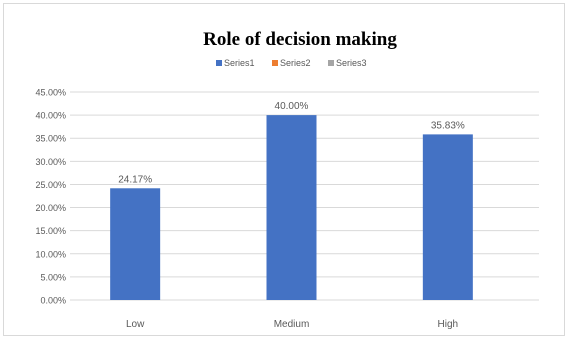 The image size is (569, 340). I want to click on chart-title: Role of decision making, so click(300, 39).